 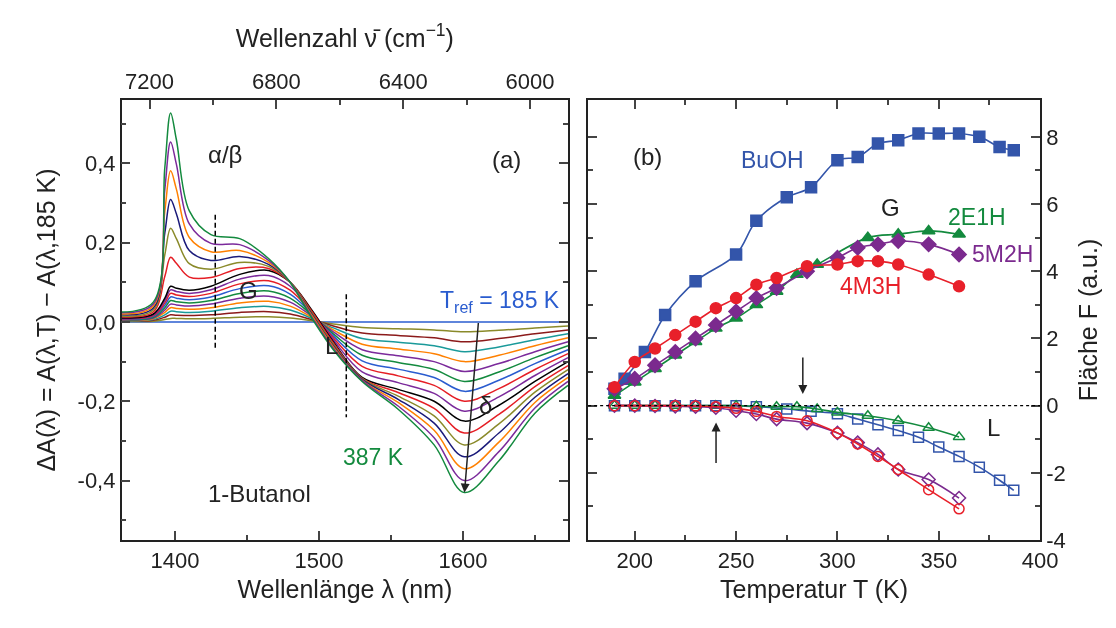 I want to click on series-label: 2E1H, so click(x=977, y=217).